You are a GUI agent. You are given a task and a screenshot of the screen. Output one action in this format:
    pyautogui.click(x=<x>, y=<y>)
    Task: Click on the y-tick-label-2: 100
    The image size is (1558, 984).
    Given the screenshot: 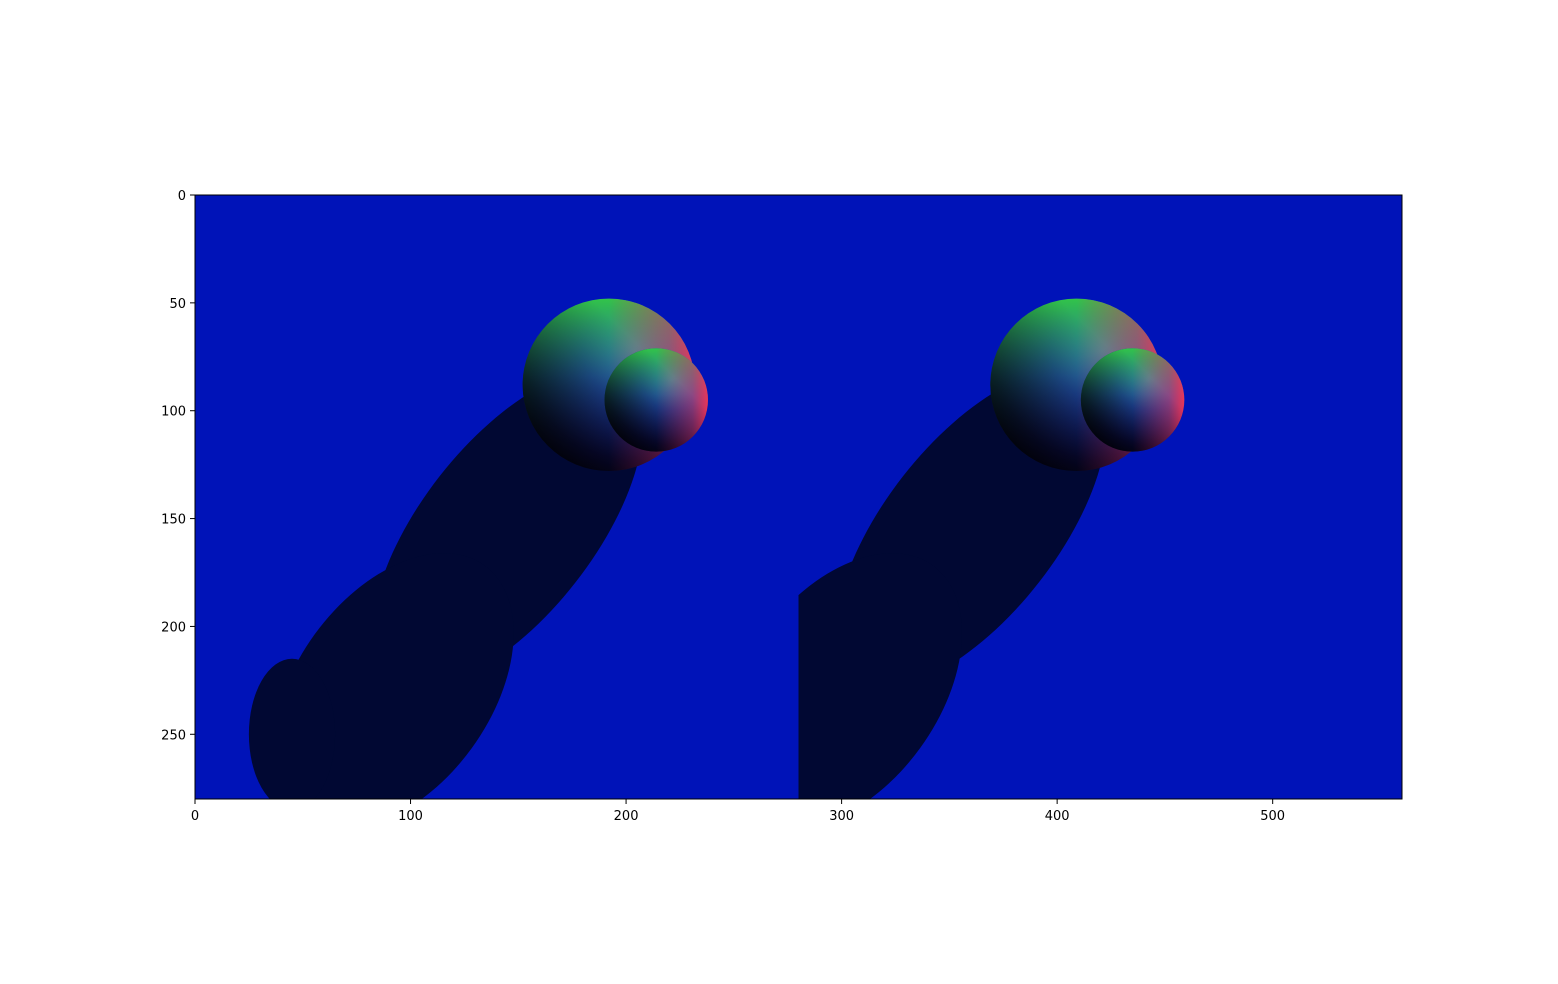 What is the action you would take?
    pyautogui.click(x=173, y=412)
    